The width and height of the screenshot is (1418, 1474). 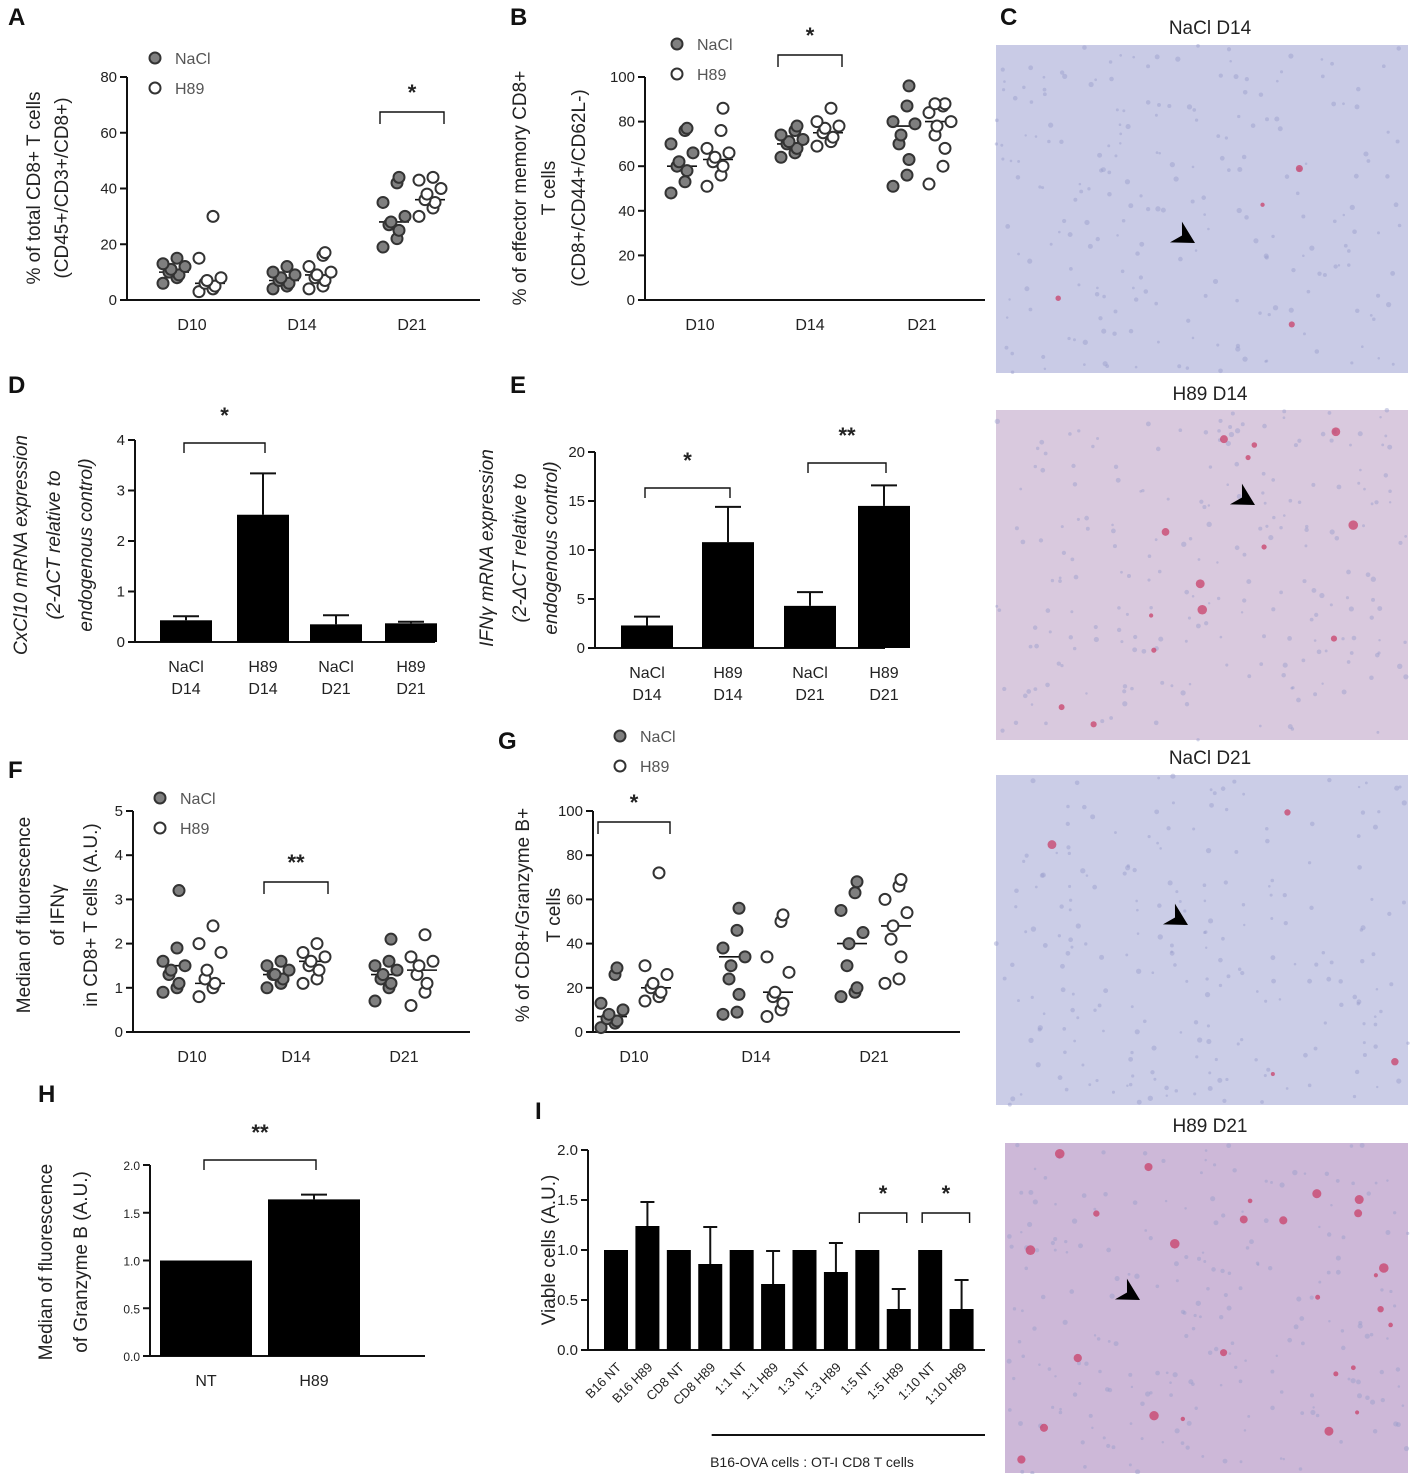 I want to click on y-axis-label: % of CD8+/Granzyme B+, so click(x=523, y=915).